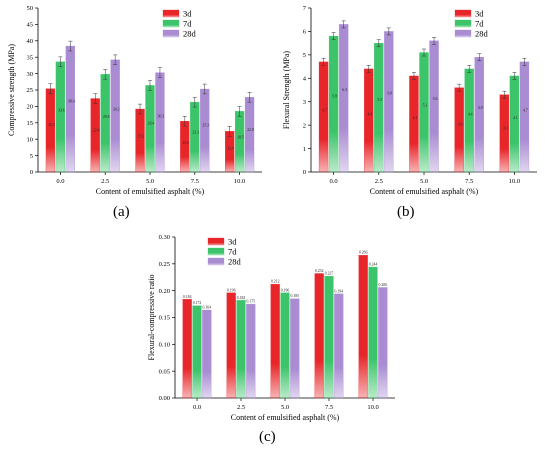 Image resolution: width=550 pixels, height=456 pixels. I want to click on data-label: 0.212, so click(275, 282).